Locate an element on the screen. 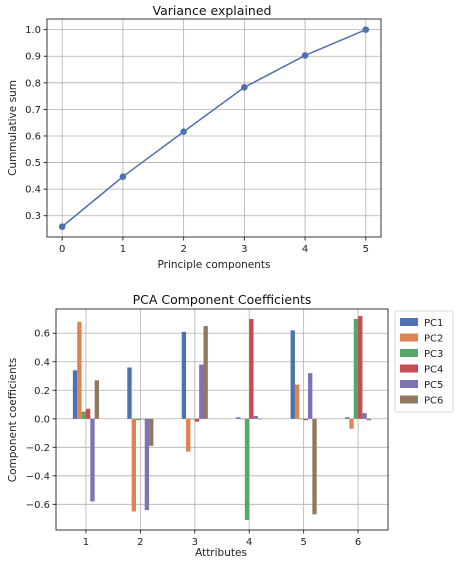  chart2-y-tick-label: 0.0 is located at coordinates (42, 419).